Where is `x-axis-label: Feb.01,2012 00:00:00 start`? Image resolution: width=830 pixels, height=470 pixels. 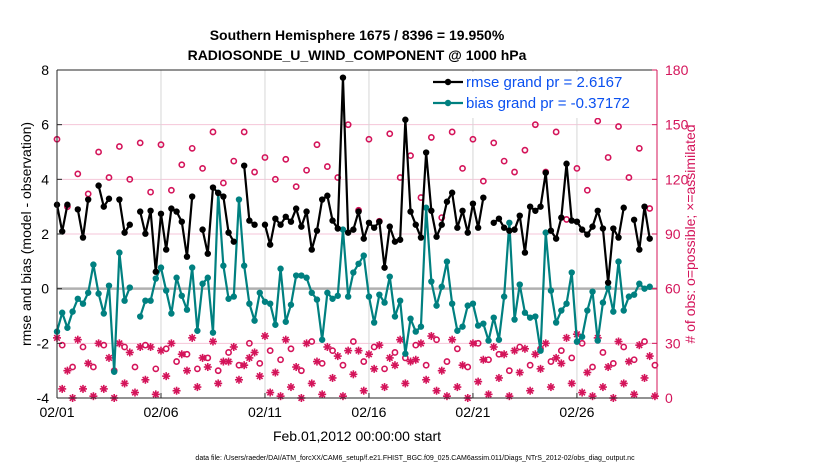
x-axis-label: Feb.01,2012 00:00:00 start is located at coordinates (357, 436).